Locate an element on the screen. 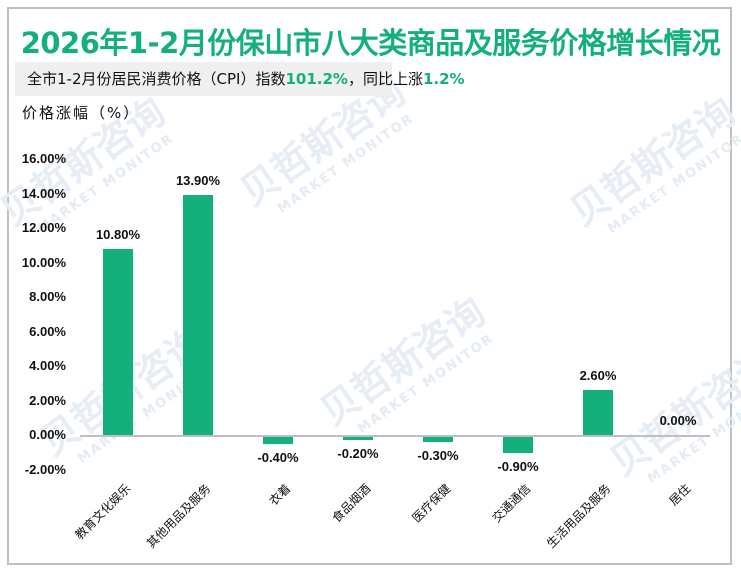 The width and height of the screenshot is (741, 572). y-tick-label: 2.00% is located at coordinates (47, 400).